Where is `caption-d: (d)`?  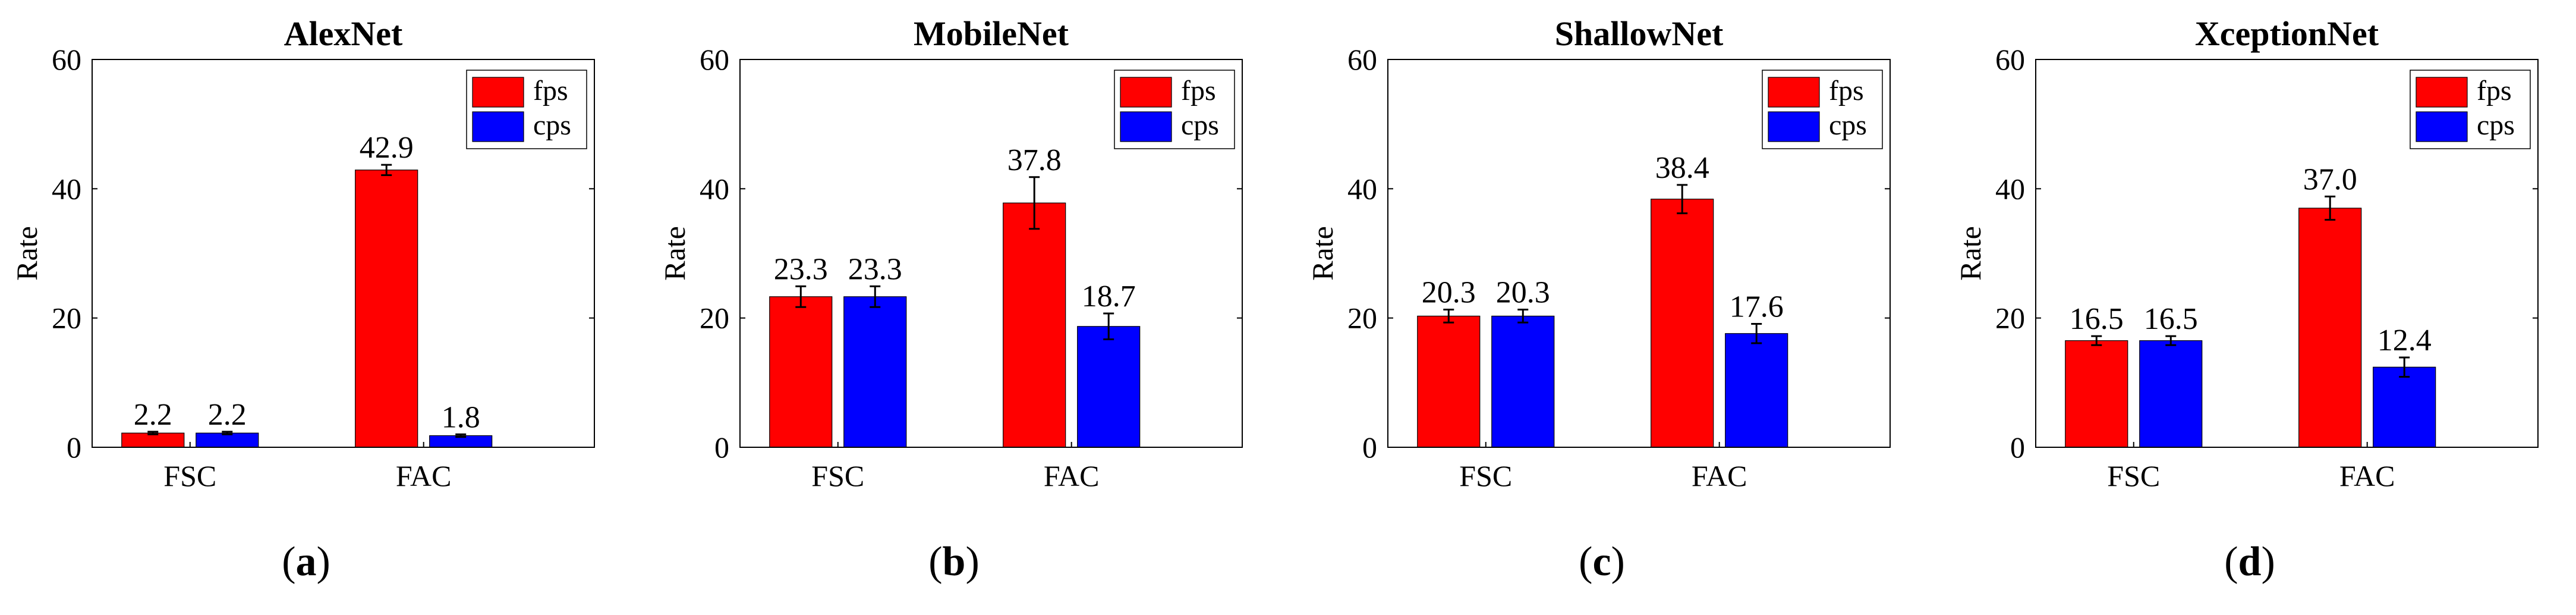 caption-d: (d) is located at coordinates (2249, 562).